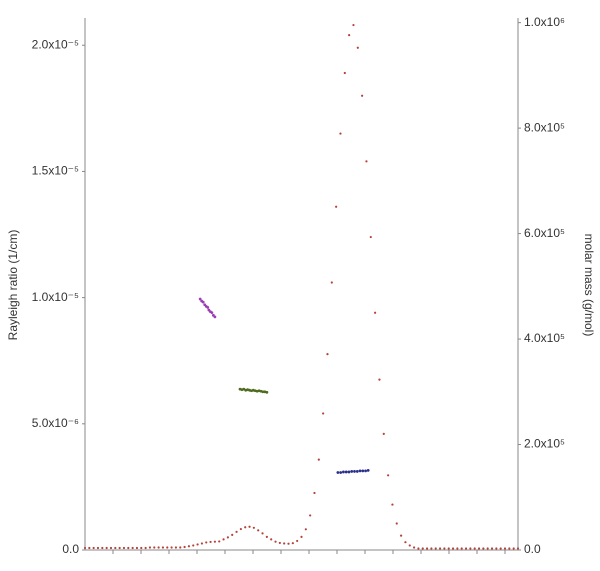 The width and height of the screenshot is (600, 571). What do you see at coordinates (55, 297) in the screenshot?
I see `y-tick-label: 1.0x10⁻⁵` at bounding box center [55, 297].